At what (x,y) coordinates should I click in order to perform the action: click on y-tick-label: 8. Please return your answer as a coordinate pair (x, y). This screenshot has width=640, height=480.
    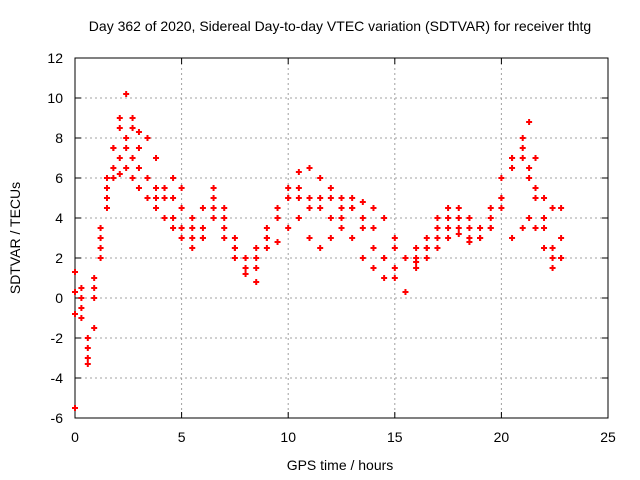
    Looking at the image, I should click on (59, 138).